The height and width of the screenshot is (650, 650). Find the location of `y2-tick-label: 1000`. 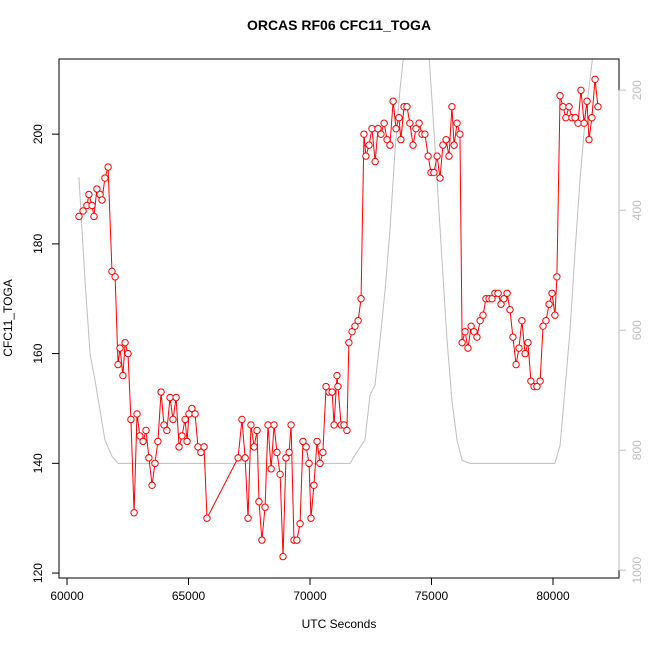

y2-tick-label: 1000 is located at coordinates (637, 570).